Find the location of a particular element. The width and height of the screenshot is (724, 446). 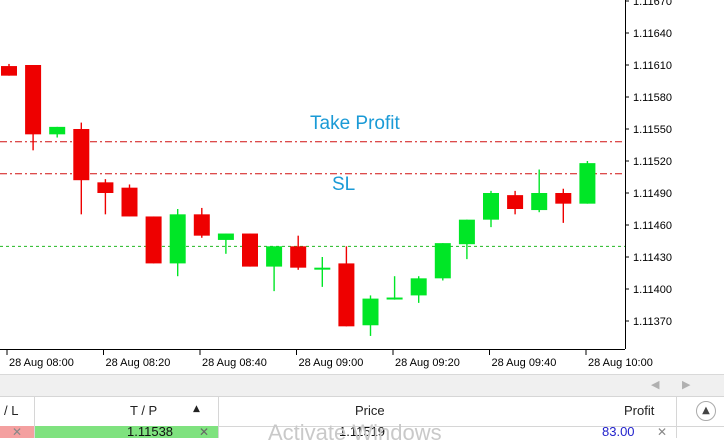

time-tick-label: 28 Aug 08:00 is located at coordinates (41, 363).